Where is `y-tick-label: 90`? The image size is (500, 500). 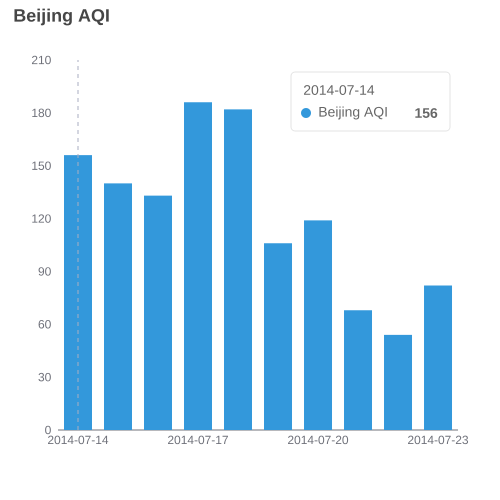
y-tick-label: 90 is located at coordinates (44, 271).